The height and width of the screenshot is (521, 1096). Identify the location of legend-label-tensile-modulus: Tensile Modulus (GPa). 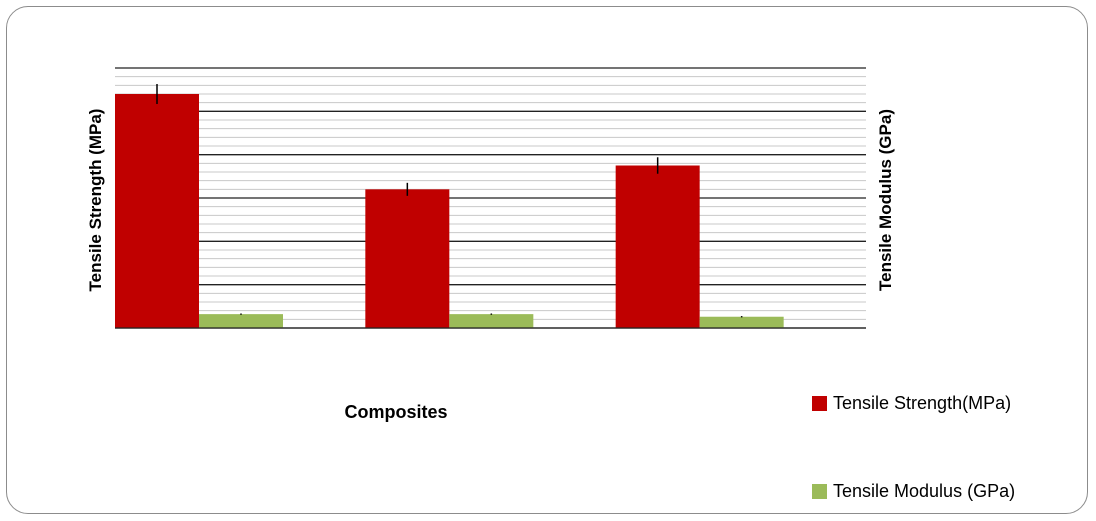
(924, 491).